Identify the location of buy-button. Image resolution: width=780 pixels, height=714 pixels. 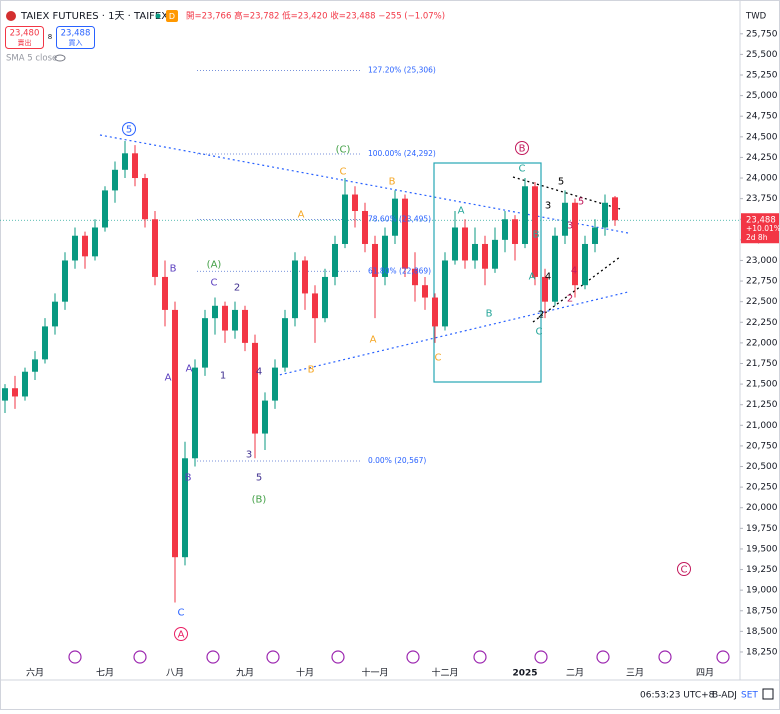
(75, 37).